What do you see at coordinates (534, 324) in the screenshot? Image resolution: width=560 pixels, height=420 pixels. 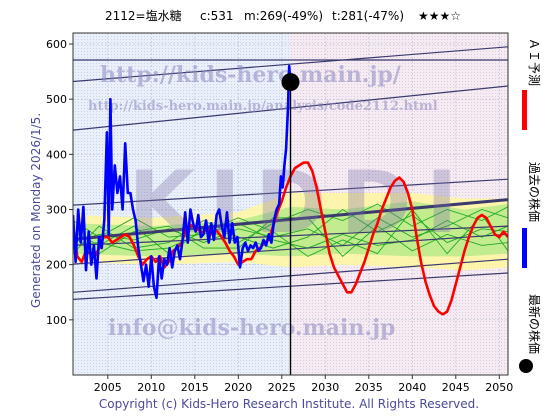 I see `legend-latest-label: 最新の株価` at bounding box center [534, 324].